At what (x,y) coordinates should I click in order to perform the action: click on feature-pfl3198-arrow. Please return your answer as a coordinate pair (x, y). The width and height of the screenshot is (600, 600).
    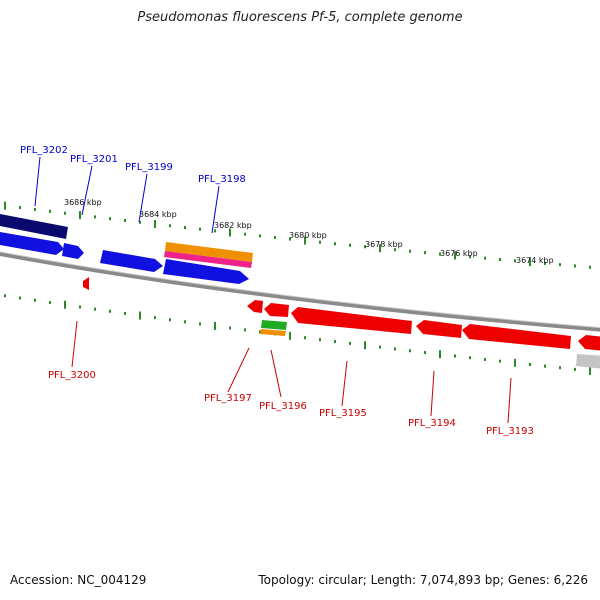
    Looking at the image, I should click on (206, 271).